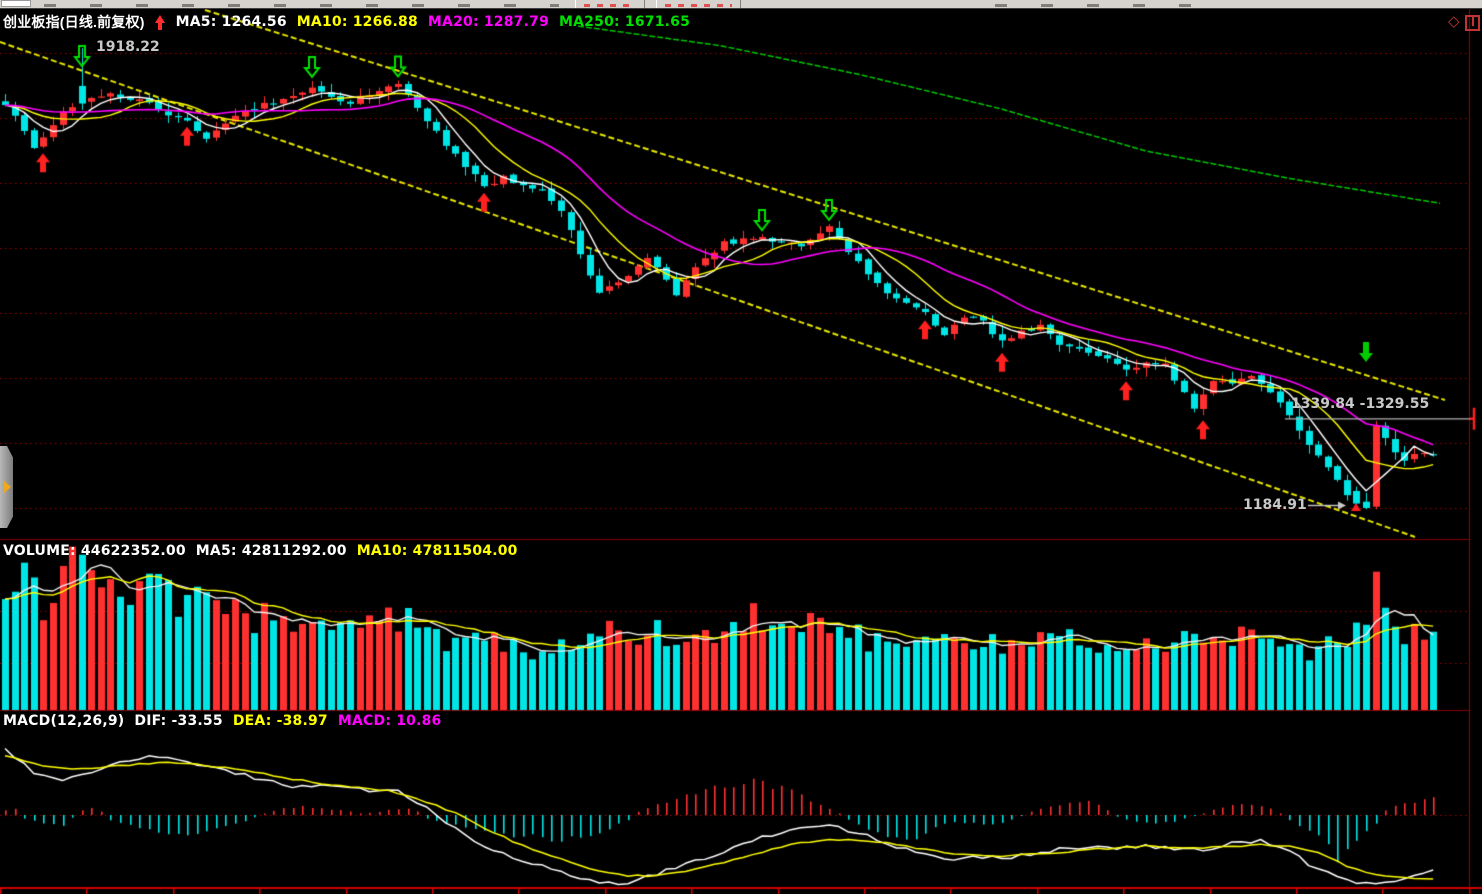 The width and height of the screenshot is (1482, 894). I want to click on expand-arrow-icon, so click(7, 487).